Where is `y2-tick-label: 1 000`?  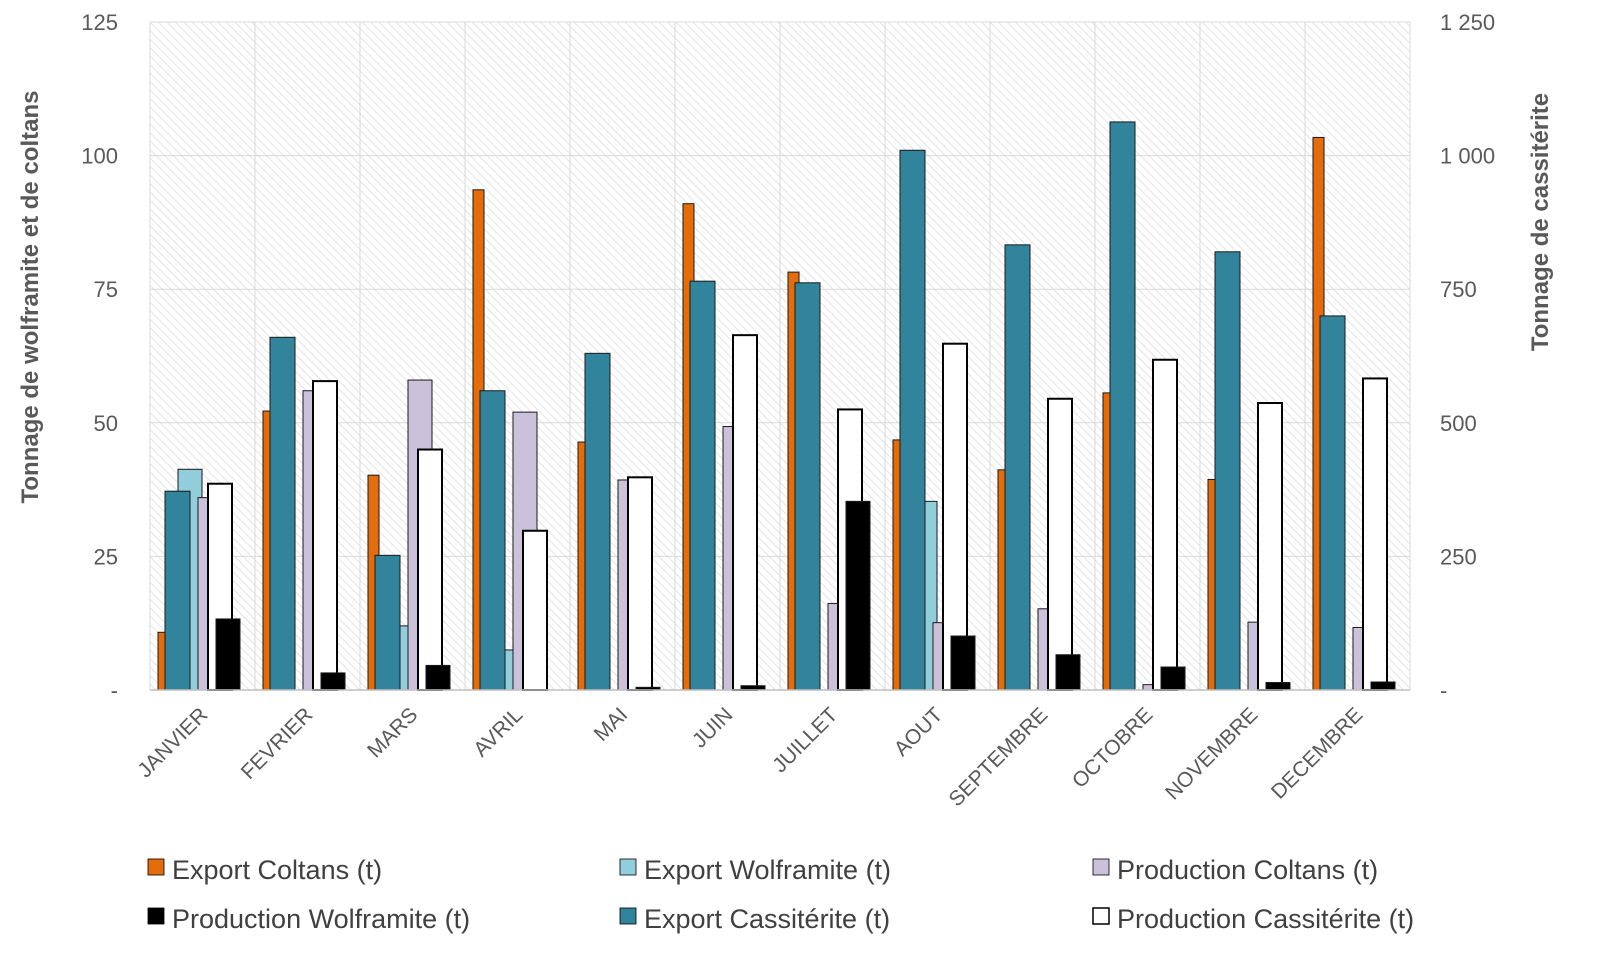 y2-tick-label: 1 000 is located at coordinates (1467, 156).